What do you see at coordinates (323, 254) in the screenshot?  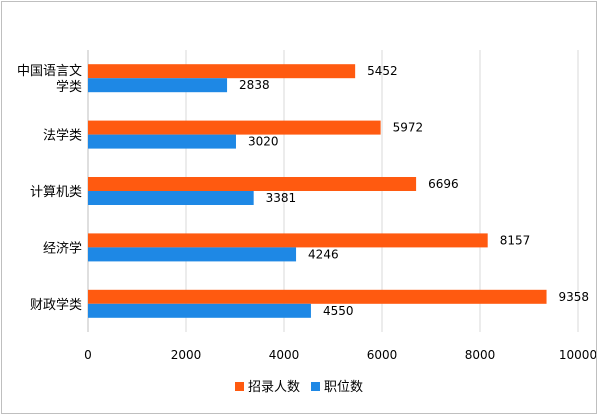 I see `data-label: 4246` at bounding box center [323, 254].